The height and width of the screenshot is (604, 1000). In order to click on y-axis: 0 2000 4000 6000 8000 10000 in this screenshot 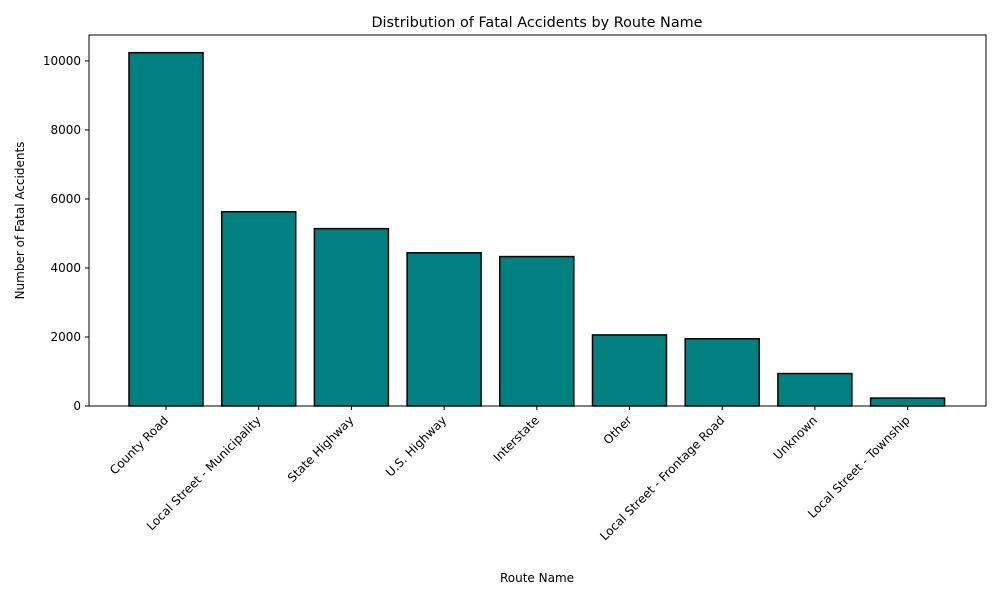, I will do `click(66, 233)`.